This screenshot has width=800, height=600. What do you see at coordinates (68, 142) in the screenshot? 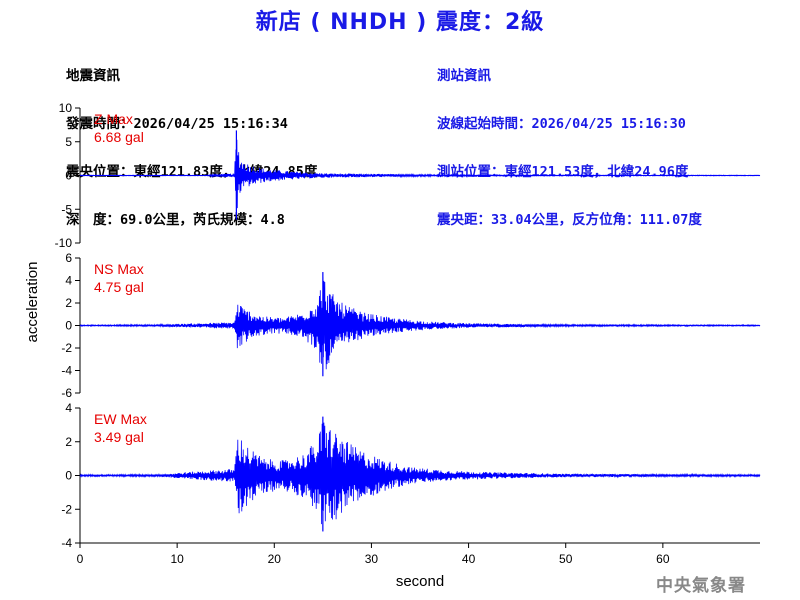
I see `y-tick-label-Z: 5` at bounding box center [68, 142].